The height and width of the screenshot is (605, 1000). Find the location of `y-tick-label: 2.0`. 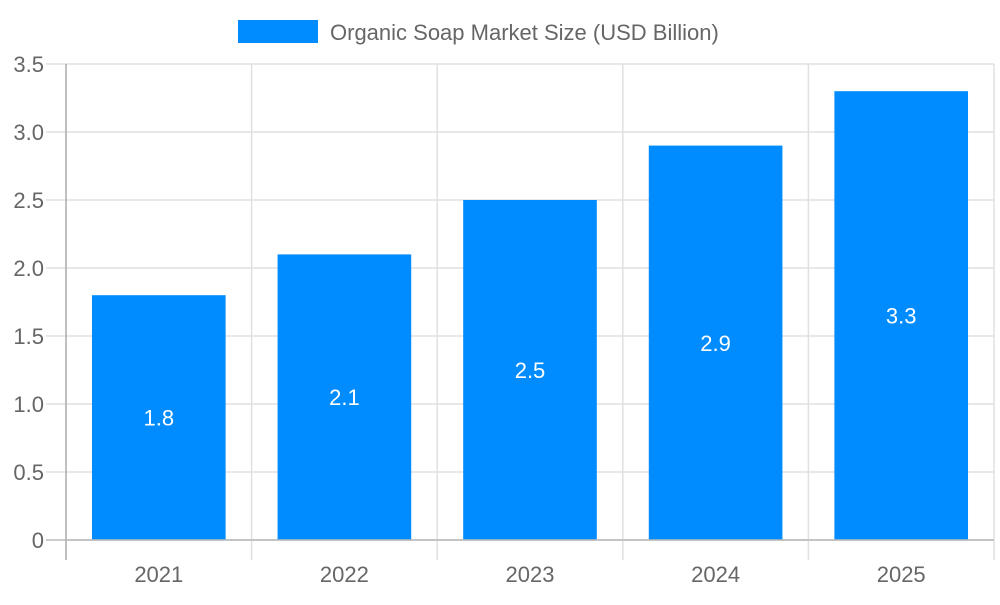

y-tick-label: 2.0 is located at coordinates (28, 268).